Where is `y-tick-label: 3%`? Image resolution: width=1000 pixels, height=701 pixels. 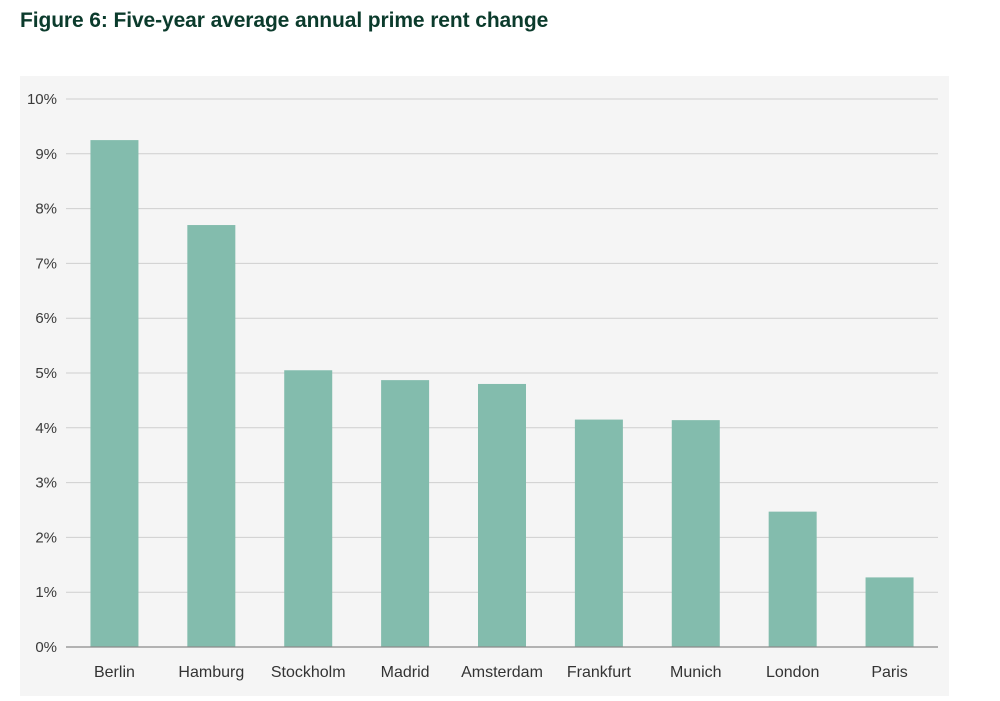 y-tick-label: 3% is located at coordinates (46, 483).